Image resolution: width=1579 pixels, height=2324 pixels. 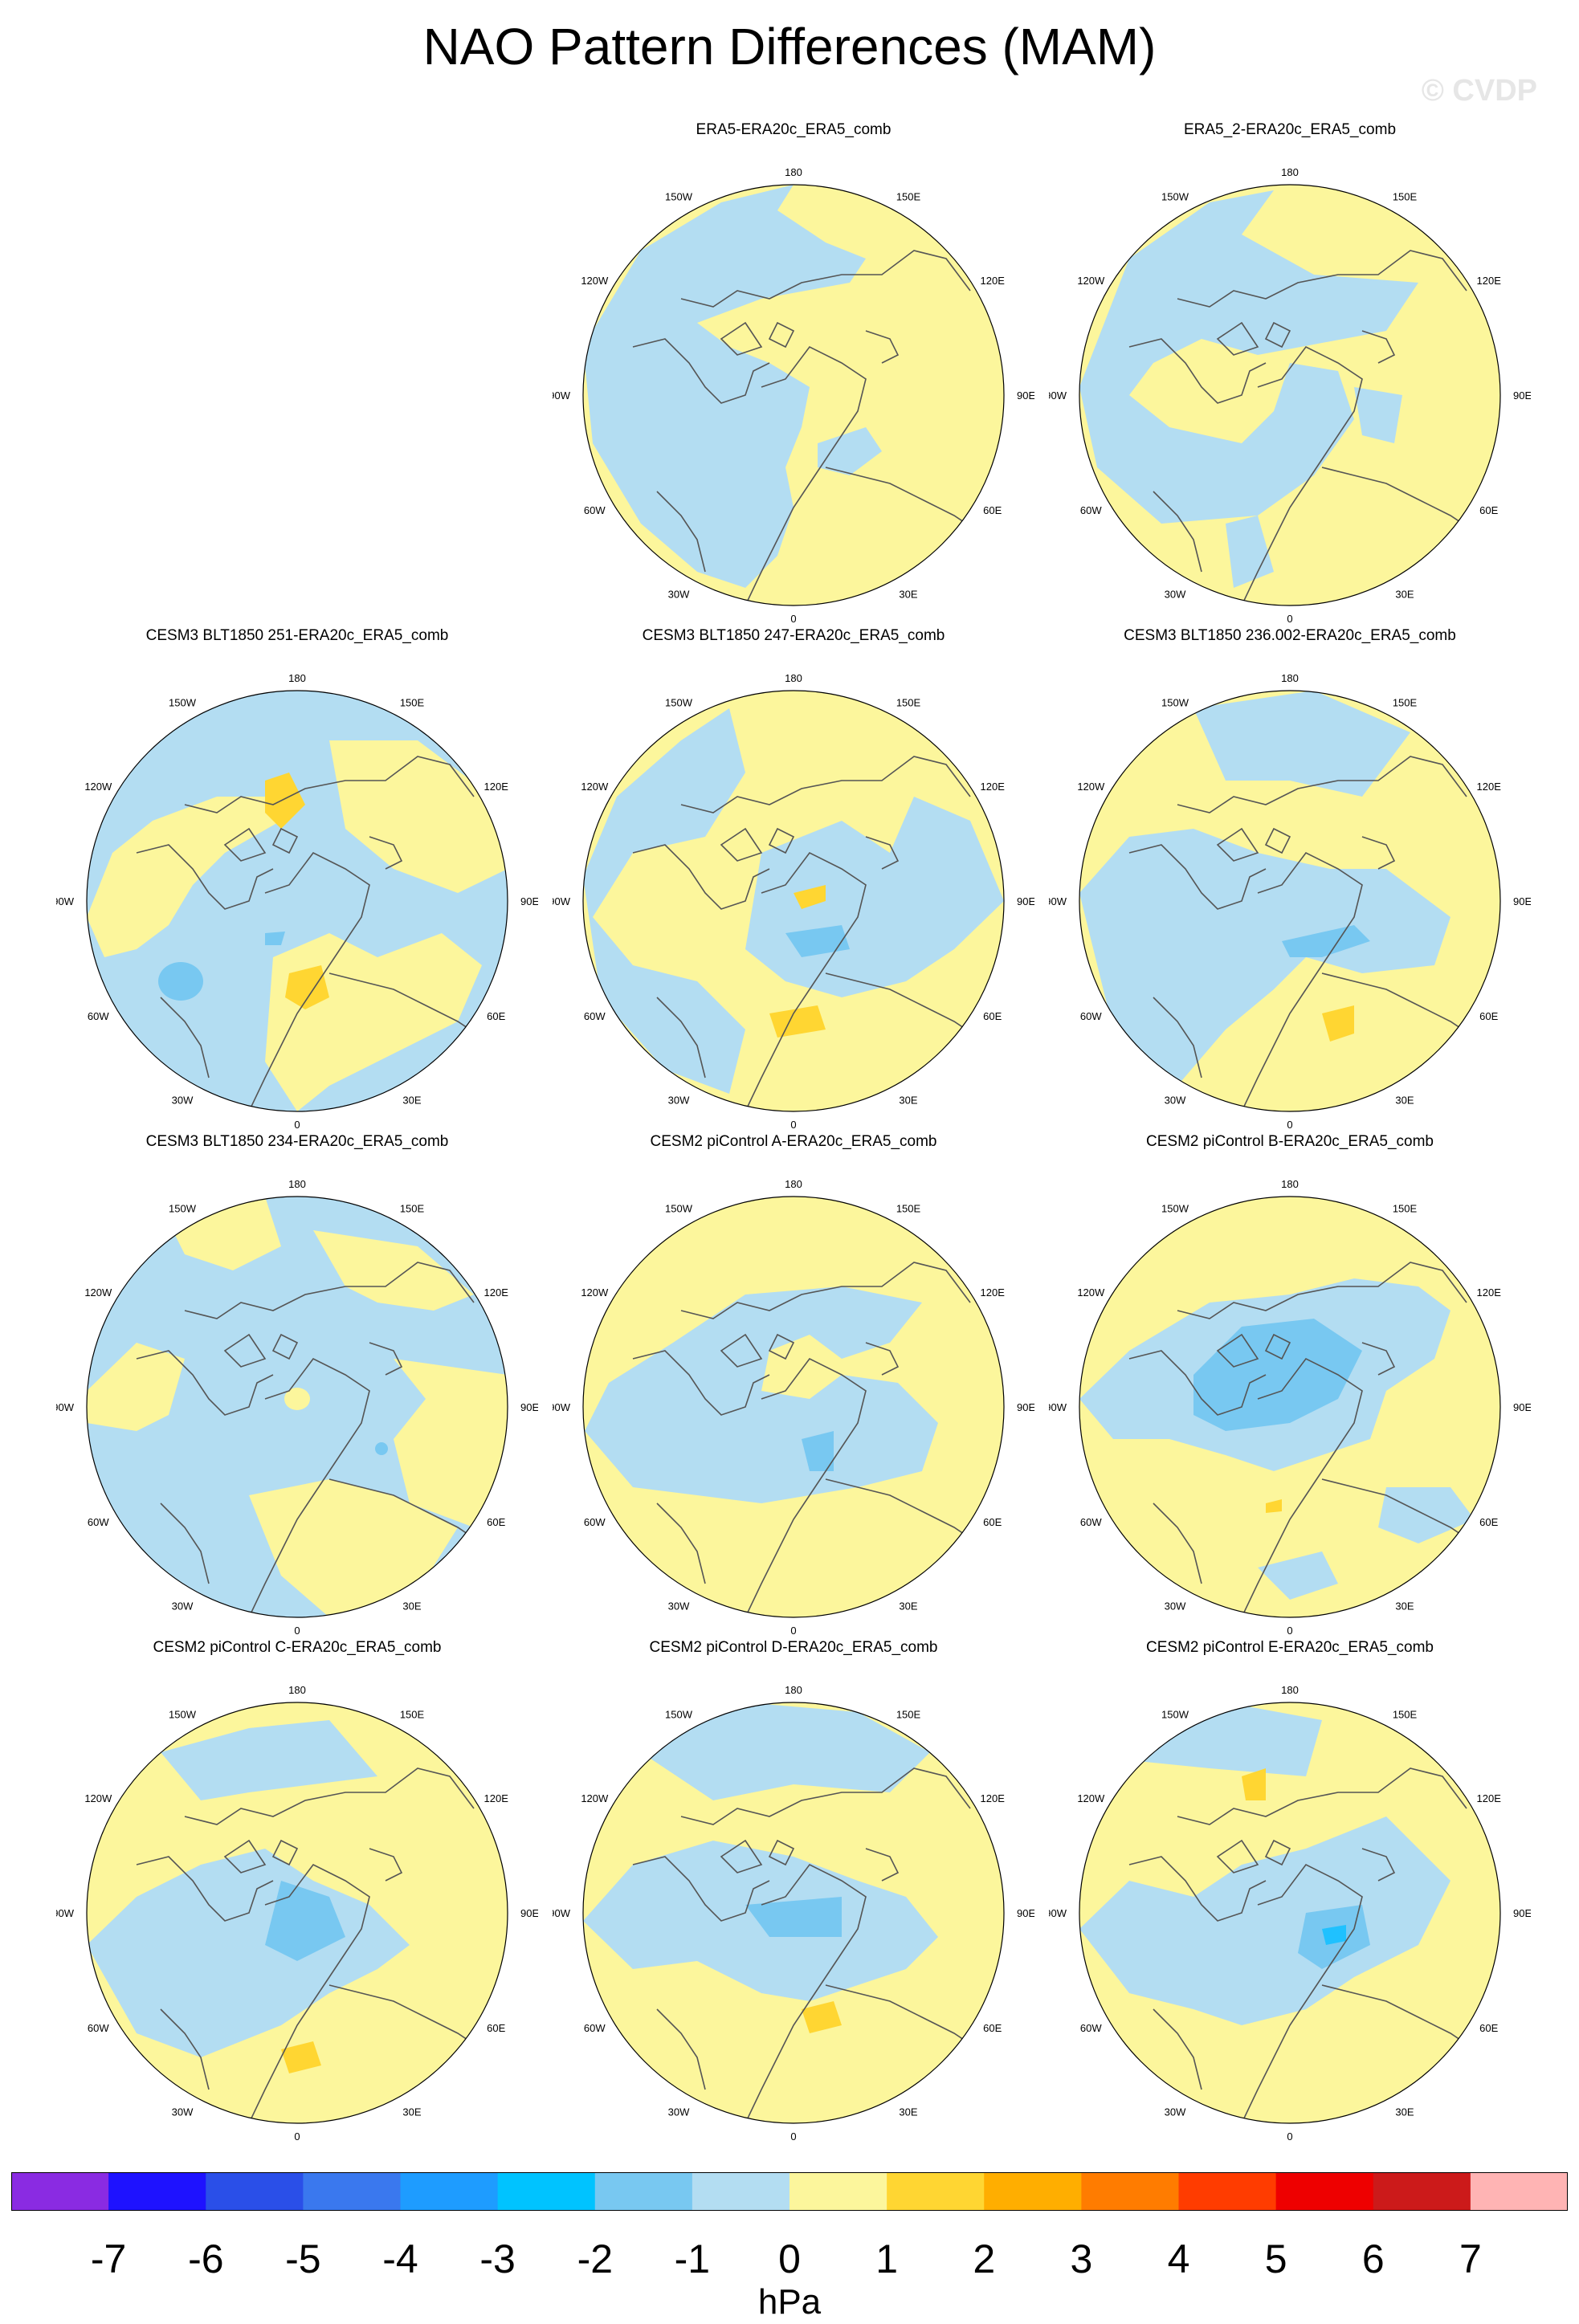 What do you see at coordinates (183, 1714) in the screenshot?
I see `longitude-label: 150W` at bounding box center [183, 1714].